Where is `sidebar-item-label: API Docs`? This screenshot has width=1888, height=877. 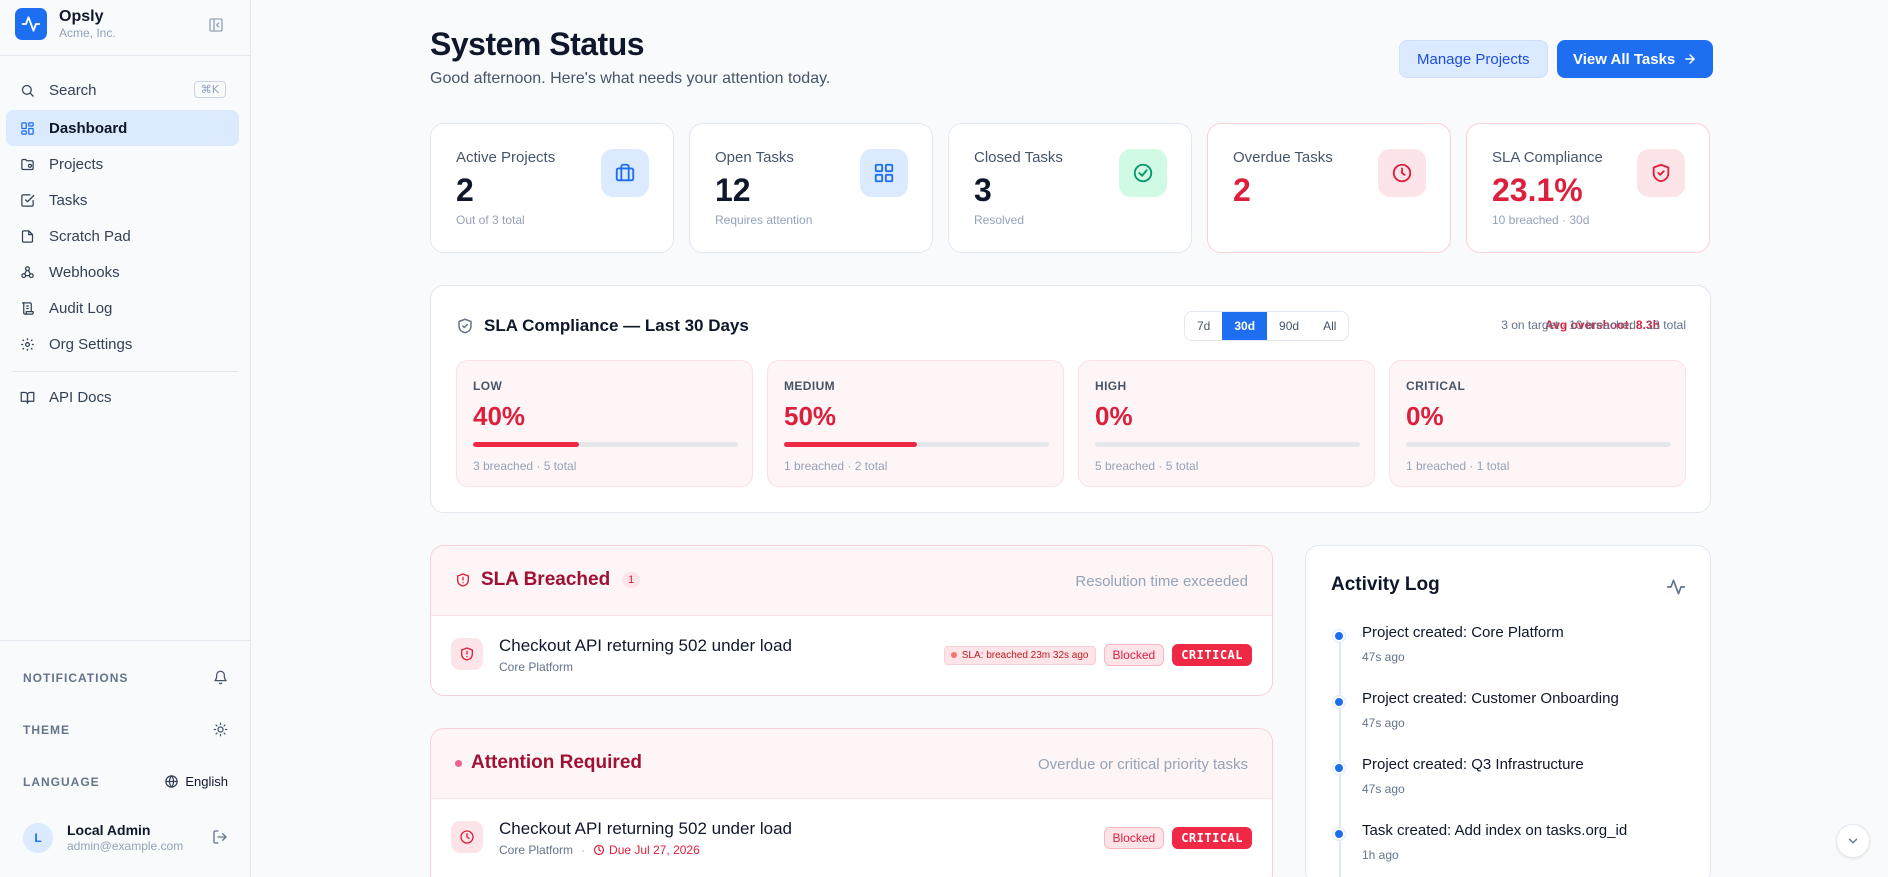
sidebar-item-label: API Docs is located at coordinates (80, 397).